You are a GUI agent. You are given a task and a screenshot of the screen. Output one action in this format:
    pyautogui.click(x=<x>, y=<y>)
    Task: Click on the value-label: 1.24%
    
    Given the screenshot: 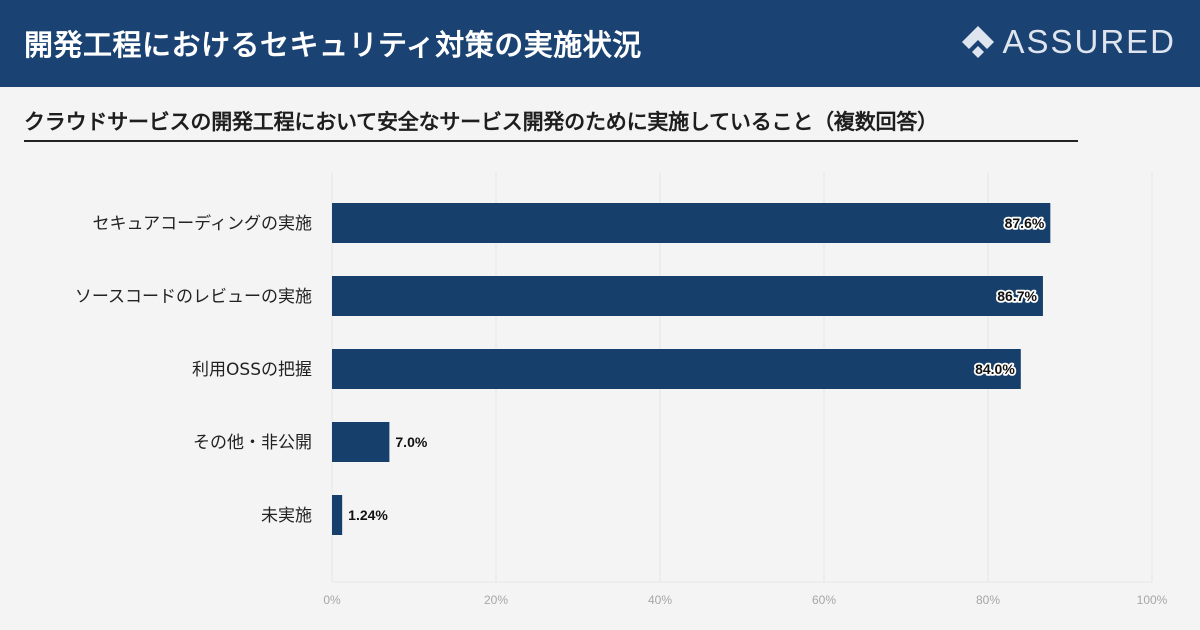 What is the action you would take?
    pyautogui.click(x=368, y=515)
    